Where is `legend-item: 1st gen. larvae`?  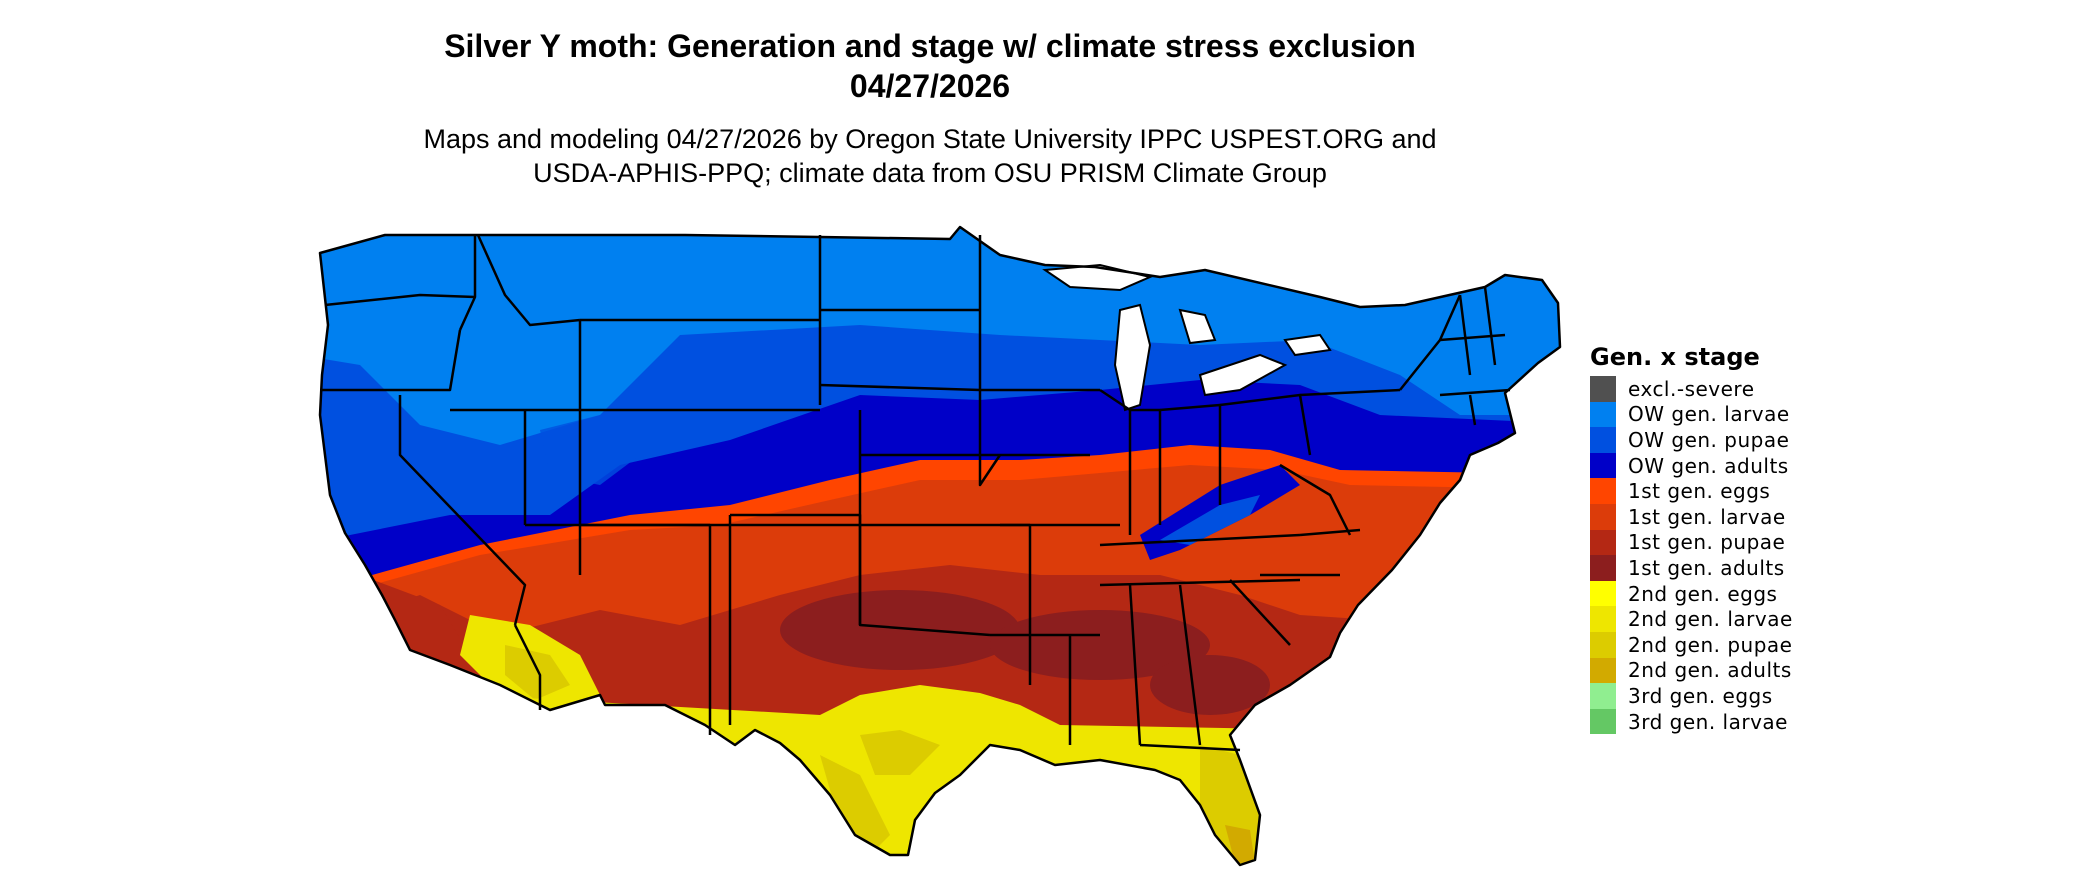
legend-item: 1st gen. larvae is located at coordinates (1800, 516).